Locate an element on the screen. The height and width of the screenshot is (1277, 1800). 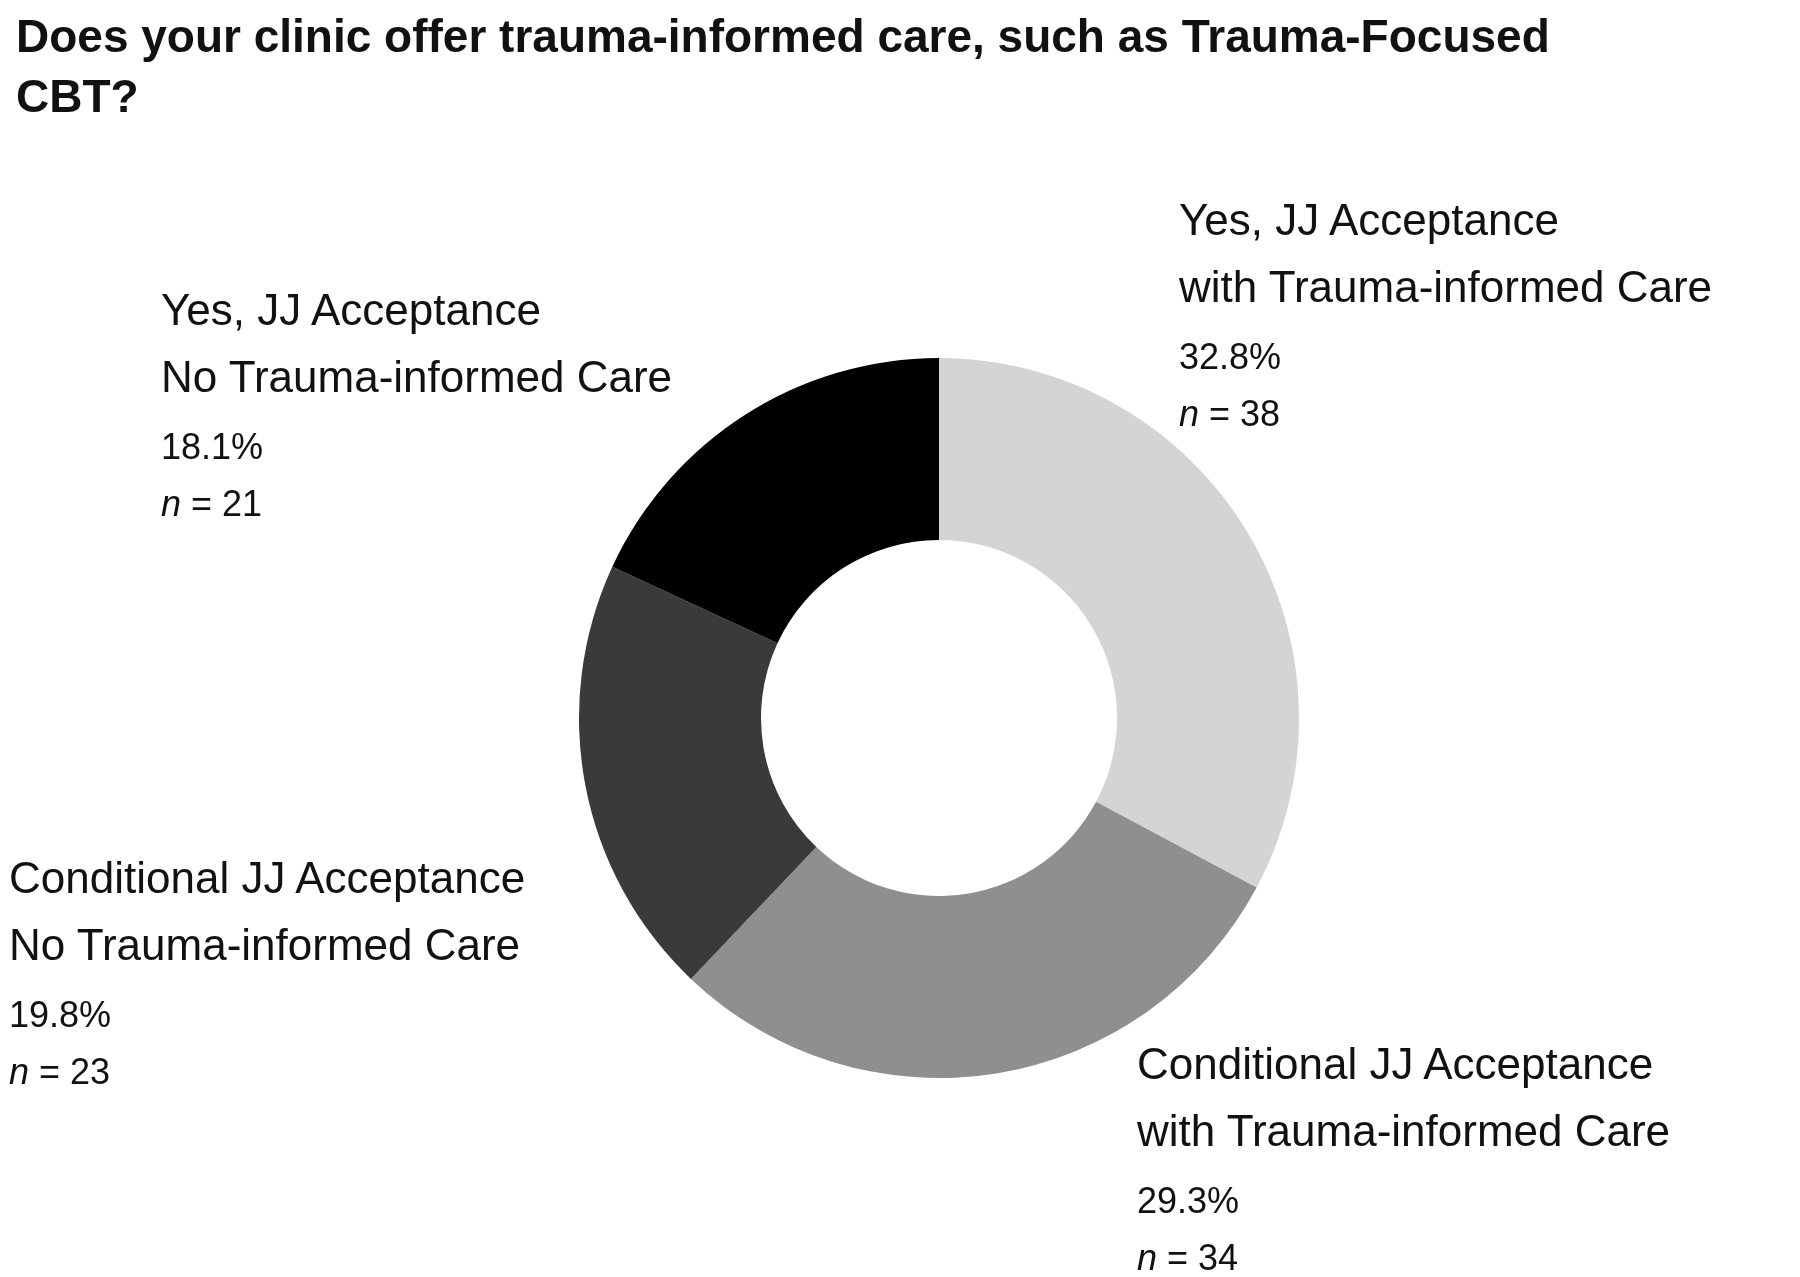
text: n = 34 is located at coordinates (1188, 1257).